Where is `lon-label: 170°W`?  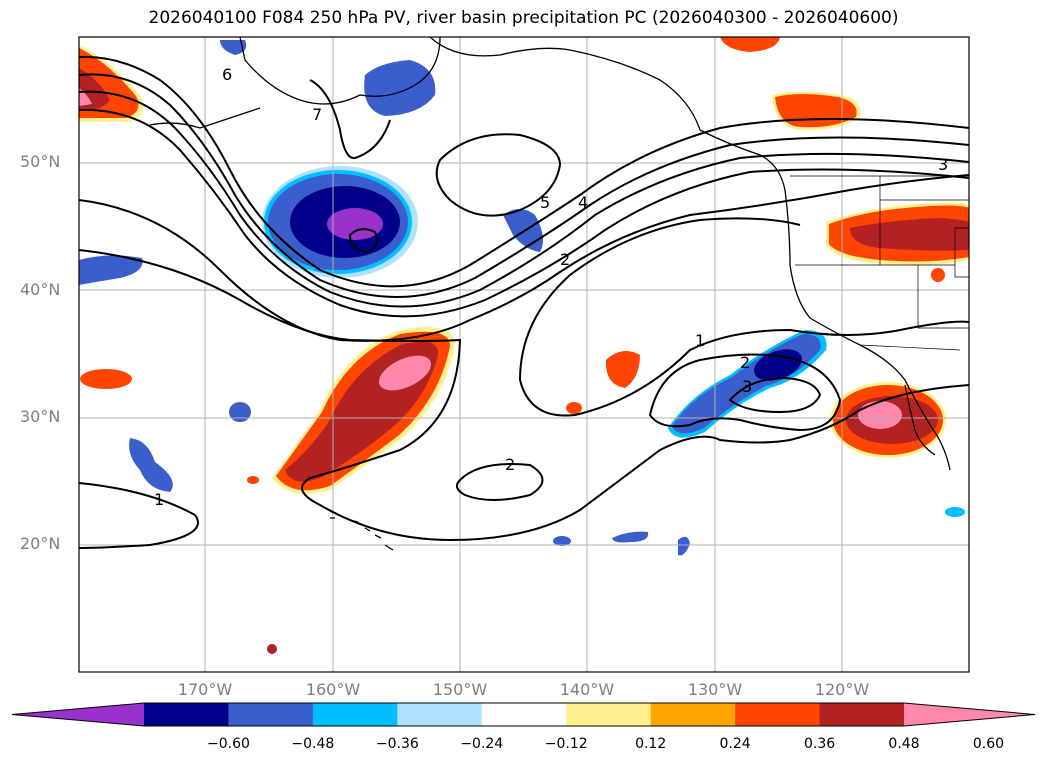
lon-label: 170°W is located at coordinates (205, 689).